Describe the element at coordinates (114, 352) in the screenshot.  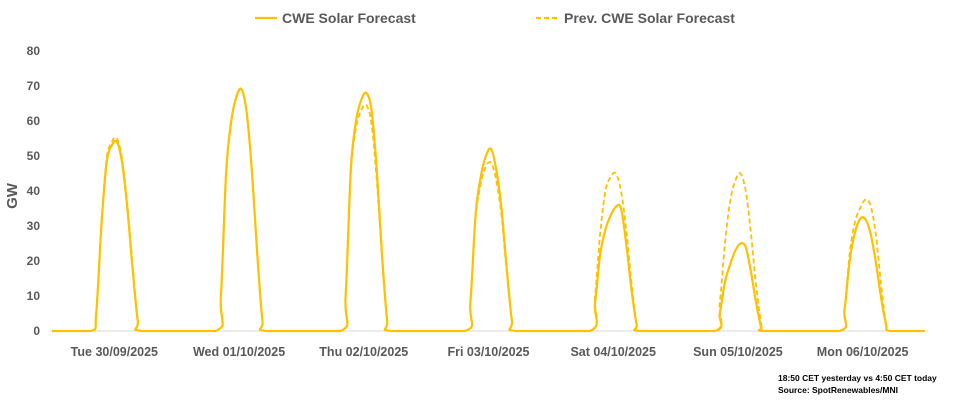
I see `x-tick-label: Tue 30/09/2025` at that location.